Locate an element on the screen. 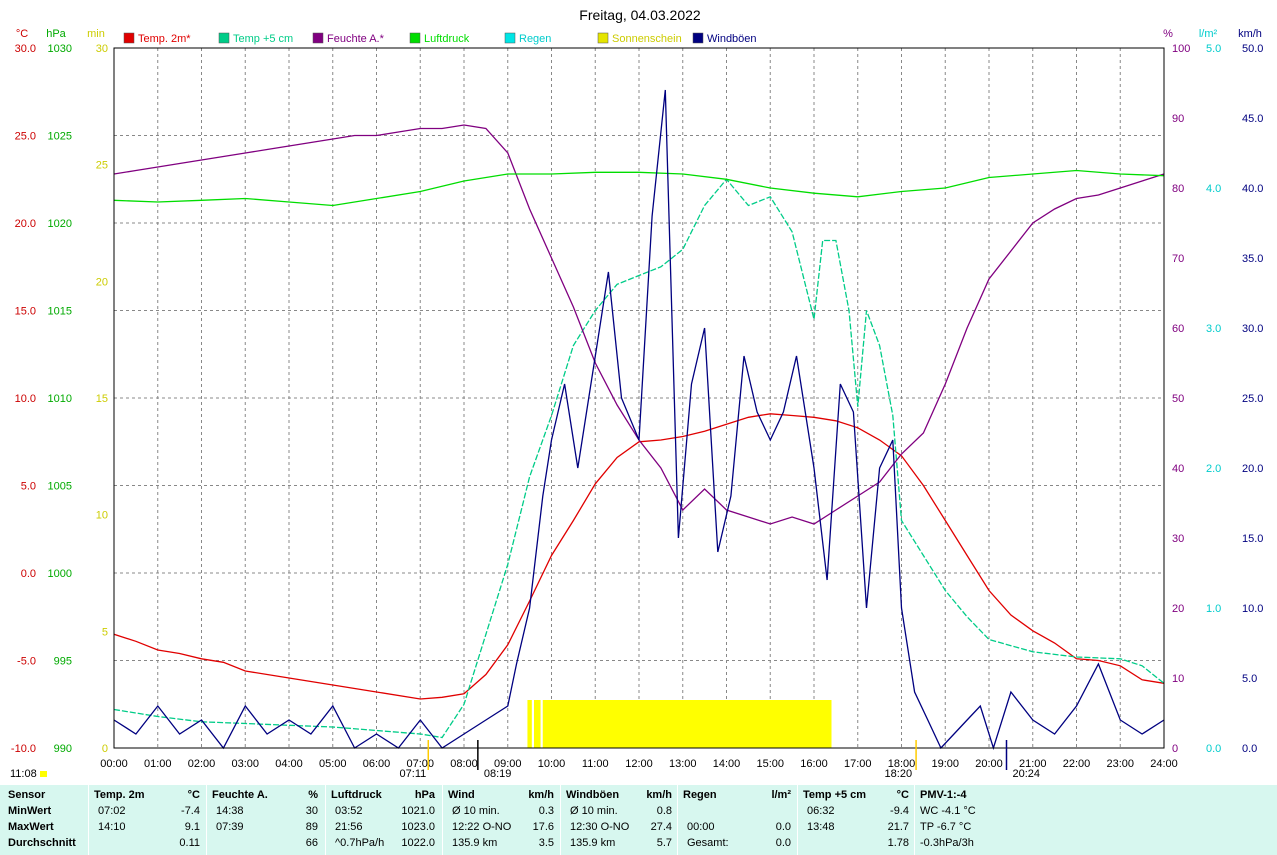  stats-col-header: Temp. 2m is located at coordinates (119, 795).